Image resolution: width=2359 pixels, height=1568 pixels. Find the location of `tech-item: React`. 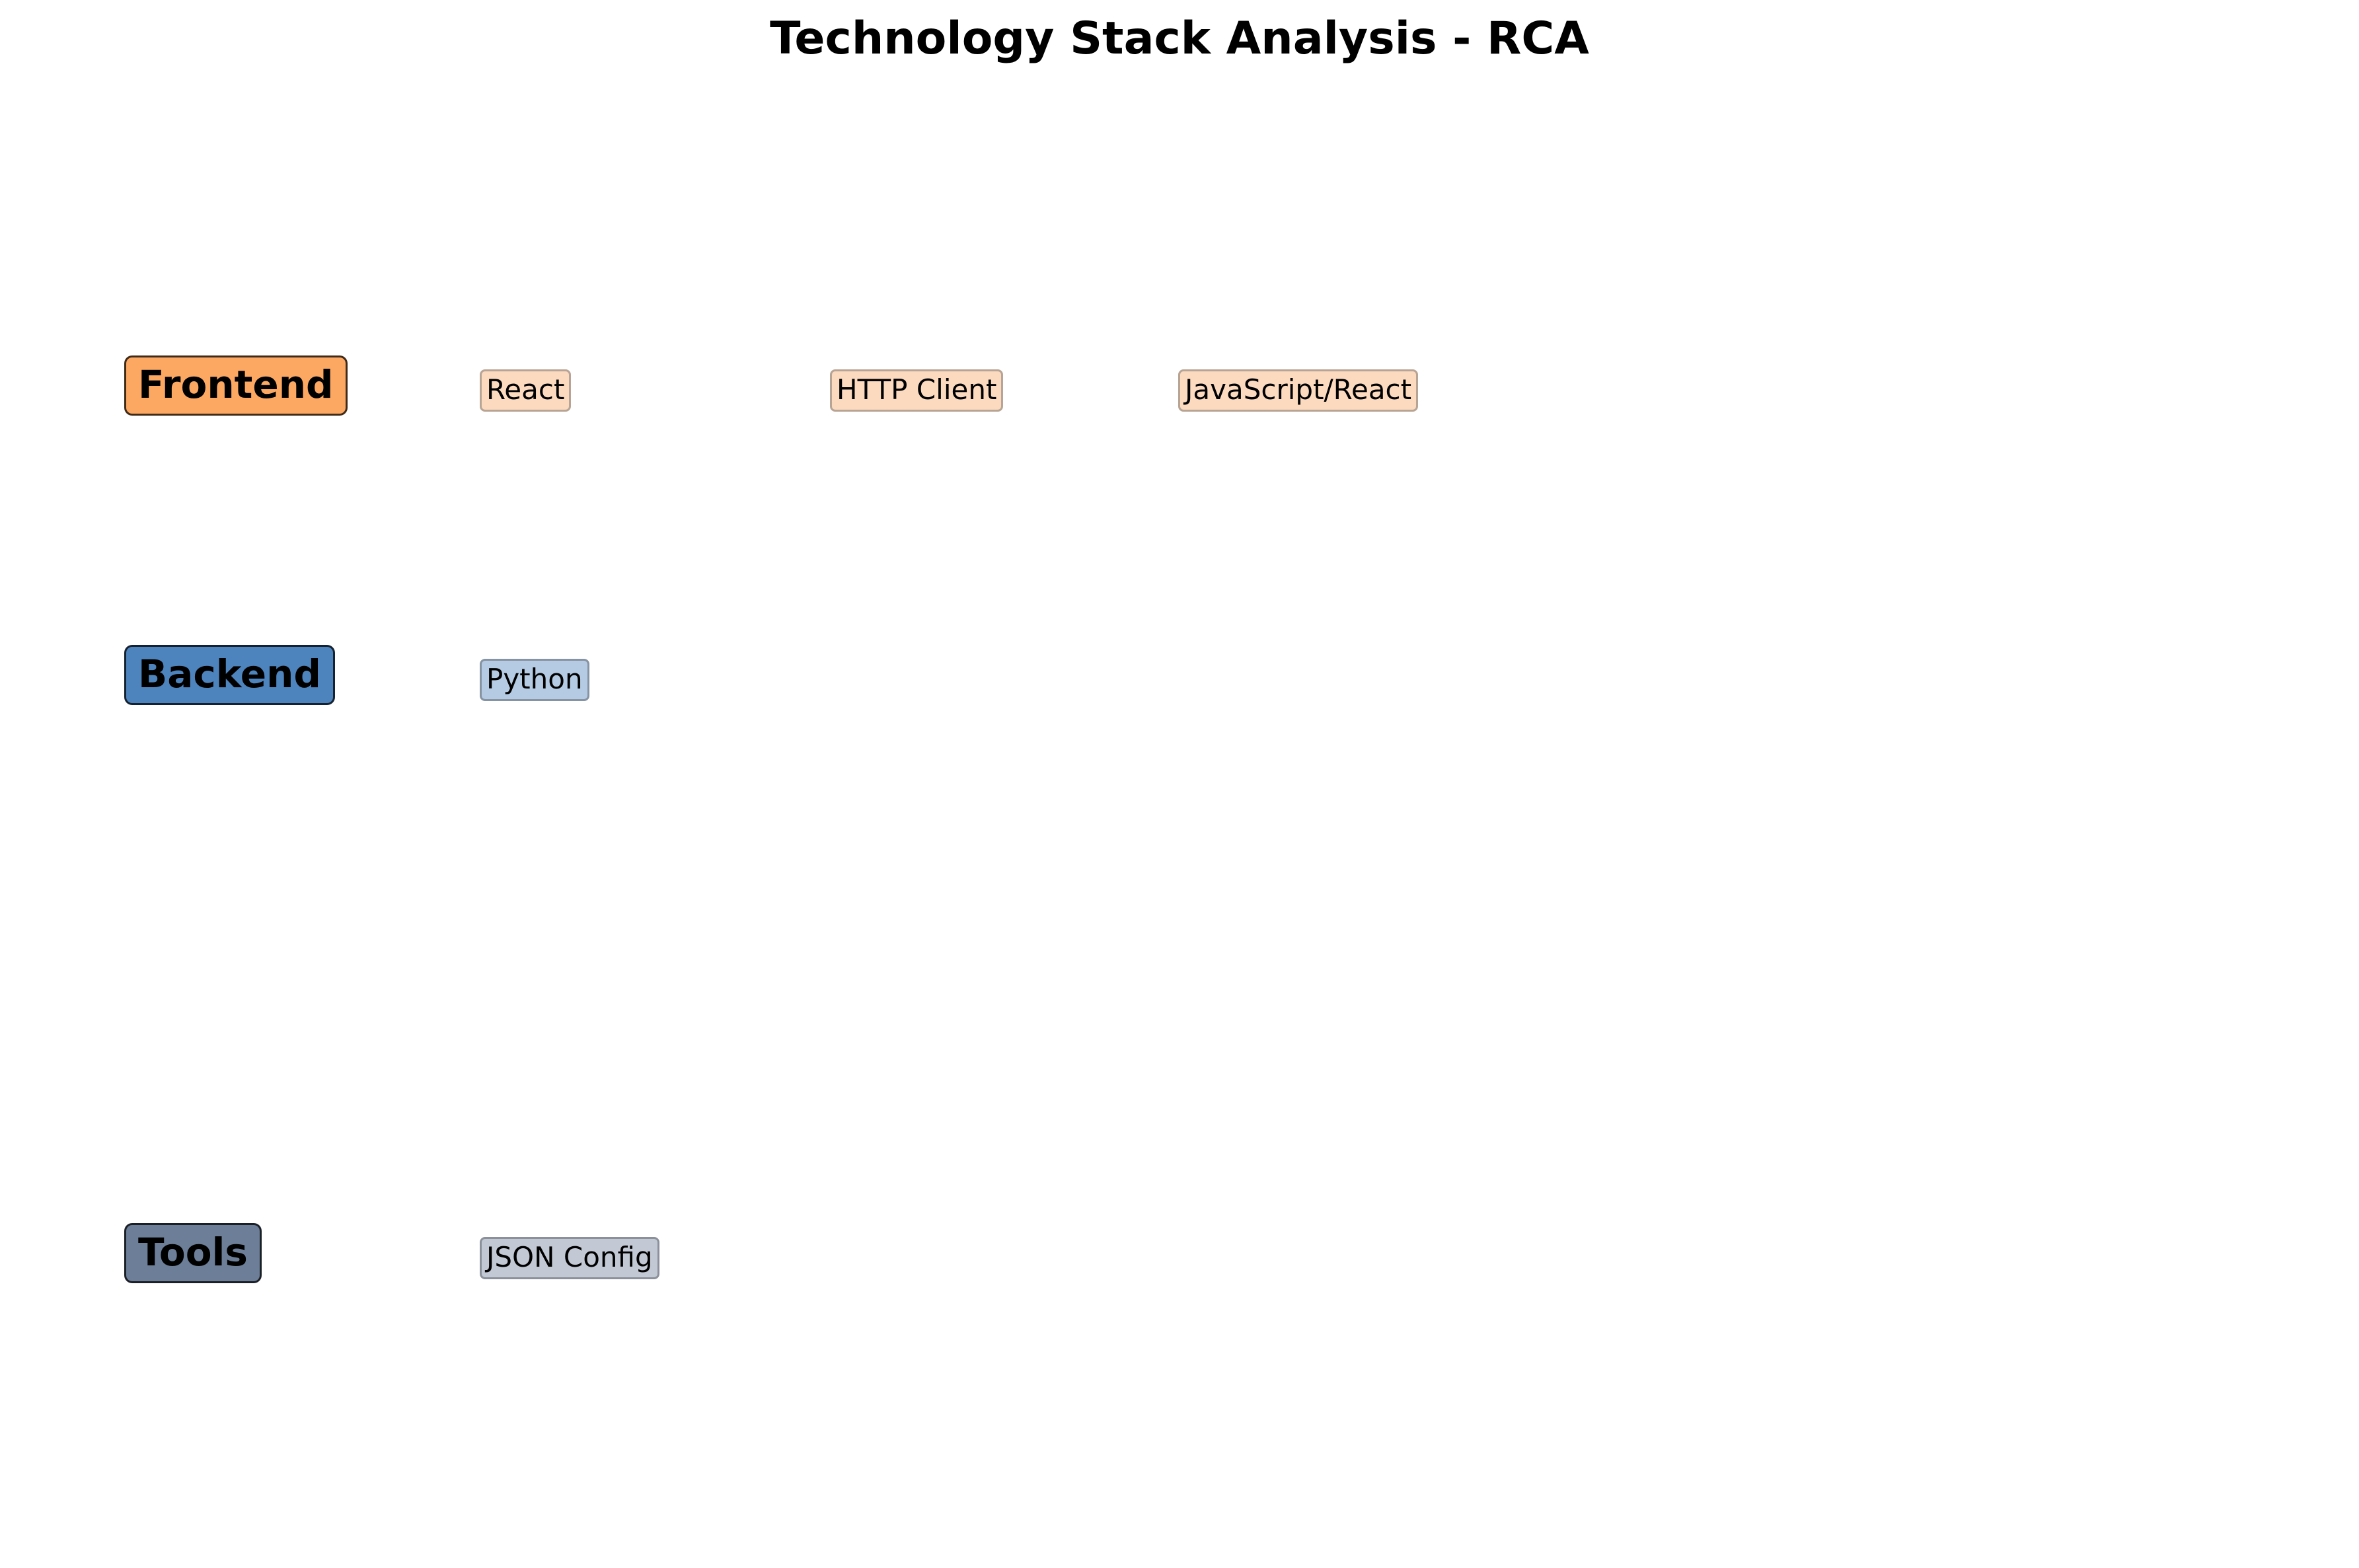

tech-item: React is located at coordinates (526, 391).